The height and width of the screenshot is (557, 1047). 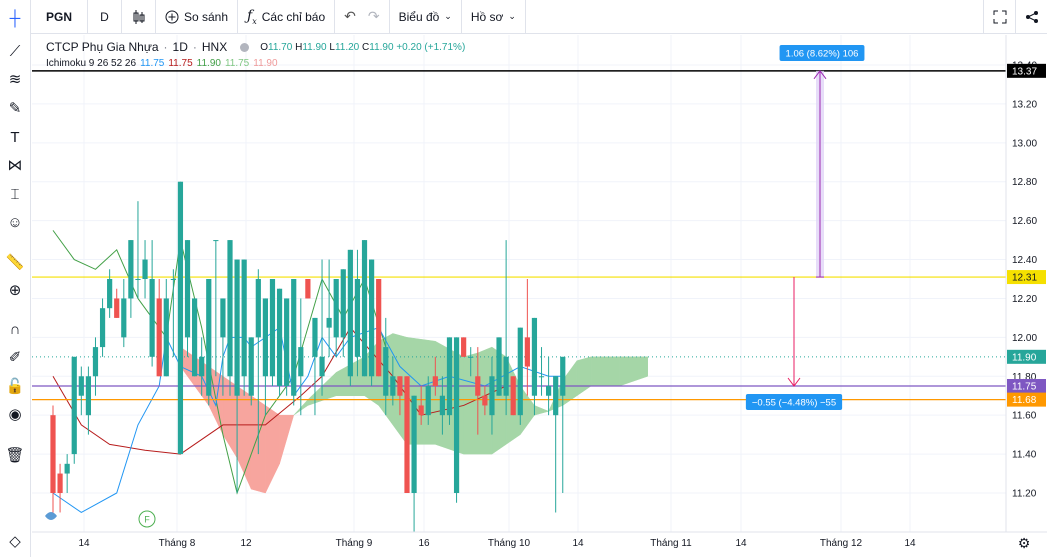 I want to click on redo-icon: ↷, so click(x=373, y=16).